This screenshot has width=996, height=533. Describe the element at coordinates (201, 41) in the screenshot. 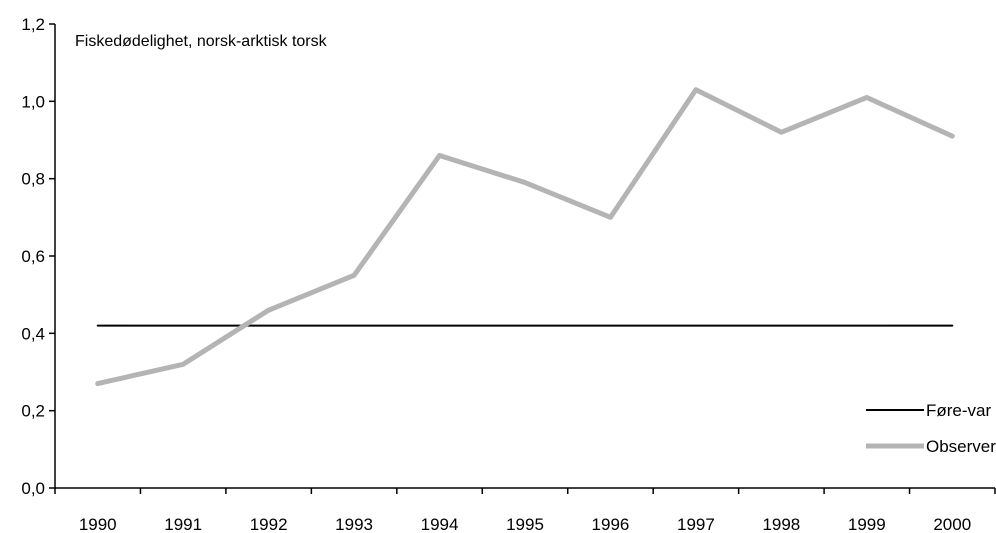

I see `chart-title: Fiskedødelighet, norsk-arktisk torsk` at that location.